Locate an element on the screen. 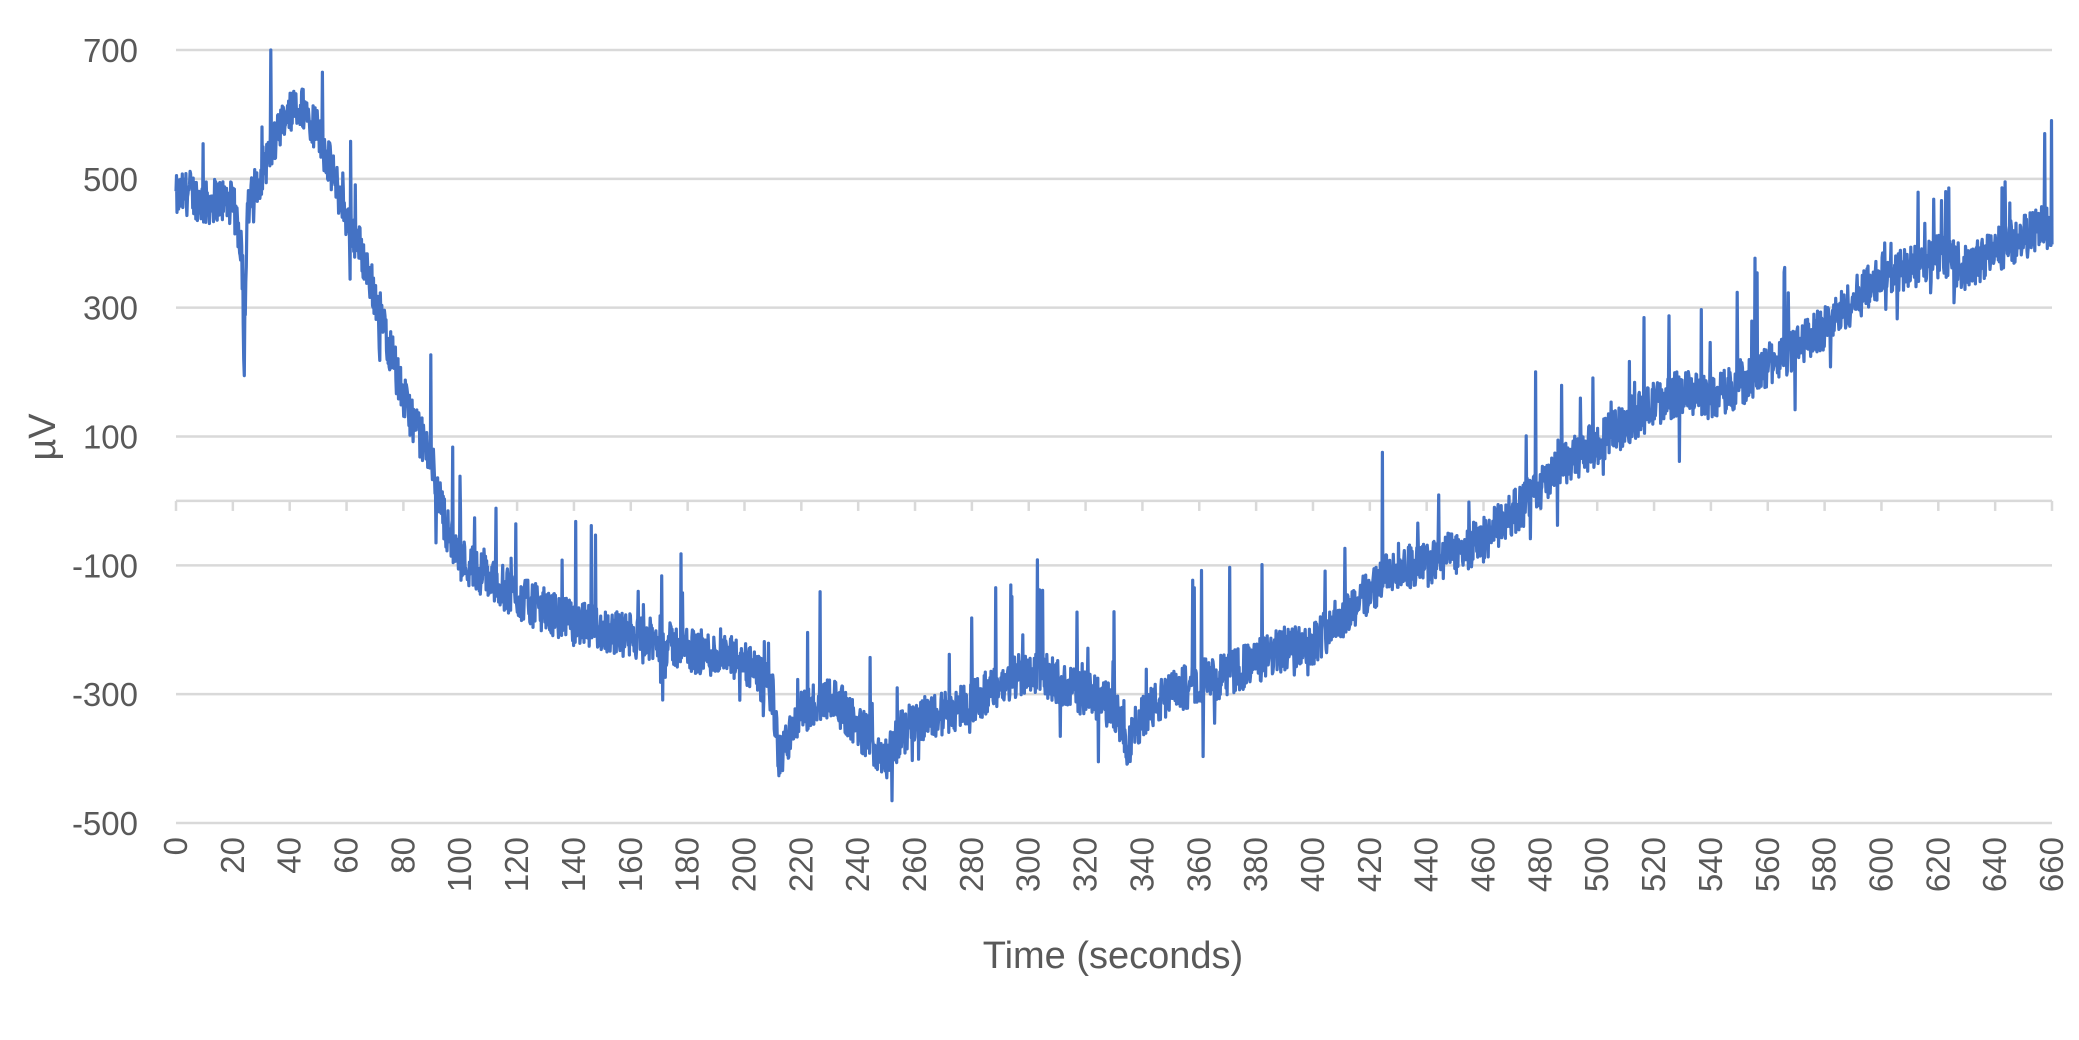 The image size is (2079, 1040). x-tick-label: 140 is located at coordinates (573, 864).